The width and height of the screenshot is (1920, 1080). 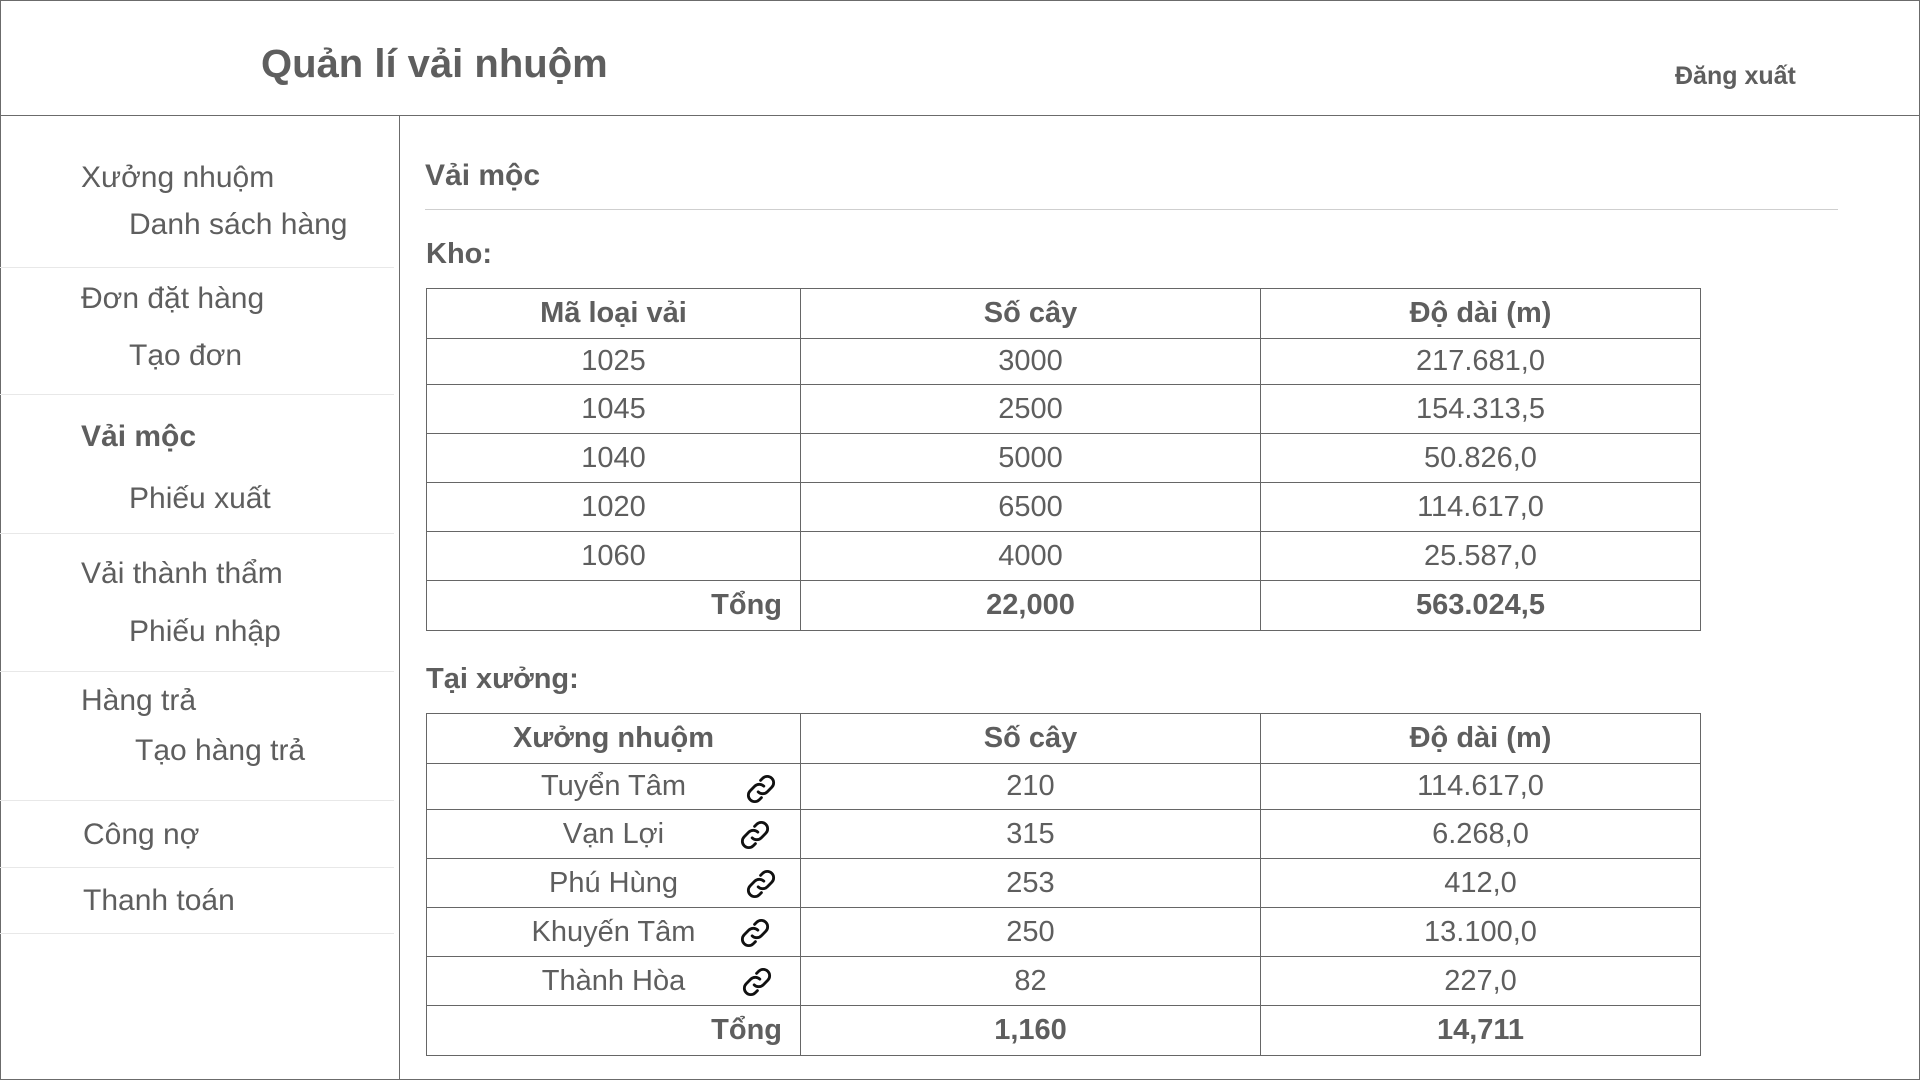 What do you see at coordinates (613, 556) in the screenshot?
I see `fabric-code-cell: 1060` at bounding box center [613, 556].